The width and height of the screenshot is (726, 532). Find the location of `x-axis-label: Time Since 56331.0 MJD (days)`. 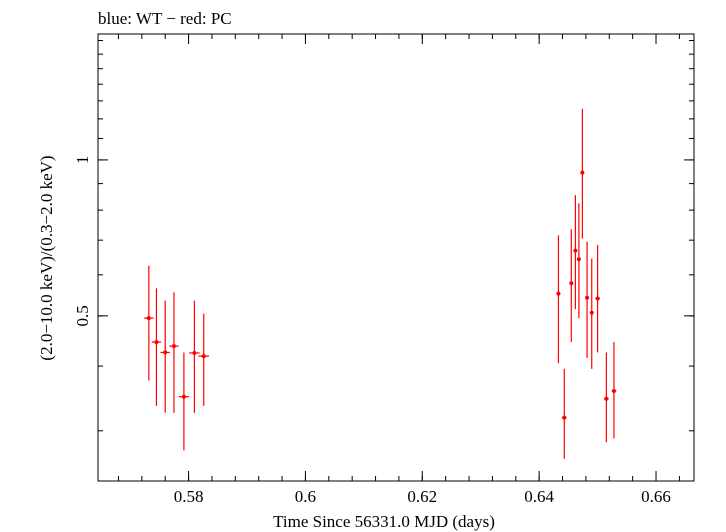

x-axis-label: Time Since 56331.0 MJD (days) is located at coordinates (384, 521).